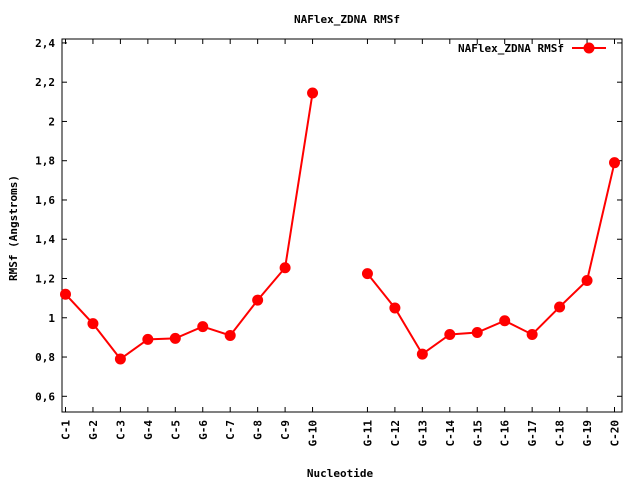 The width and height of the screenshot is (640, 480). I want to click on y-tick-label: 2, so click(51, 121).